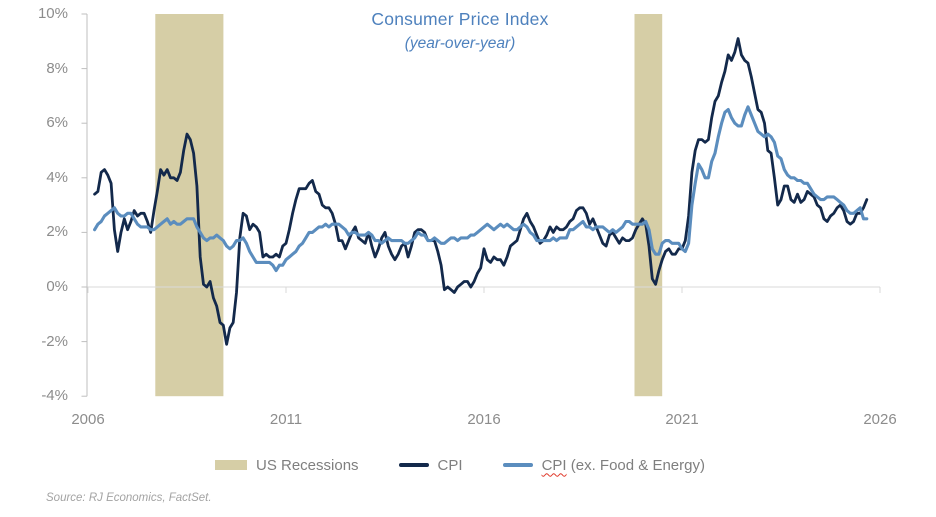 The image size is (936, 517). I want to click on y-tick-label: -2%, so click(54, 341).